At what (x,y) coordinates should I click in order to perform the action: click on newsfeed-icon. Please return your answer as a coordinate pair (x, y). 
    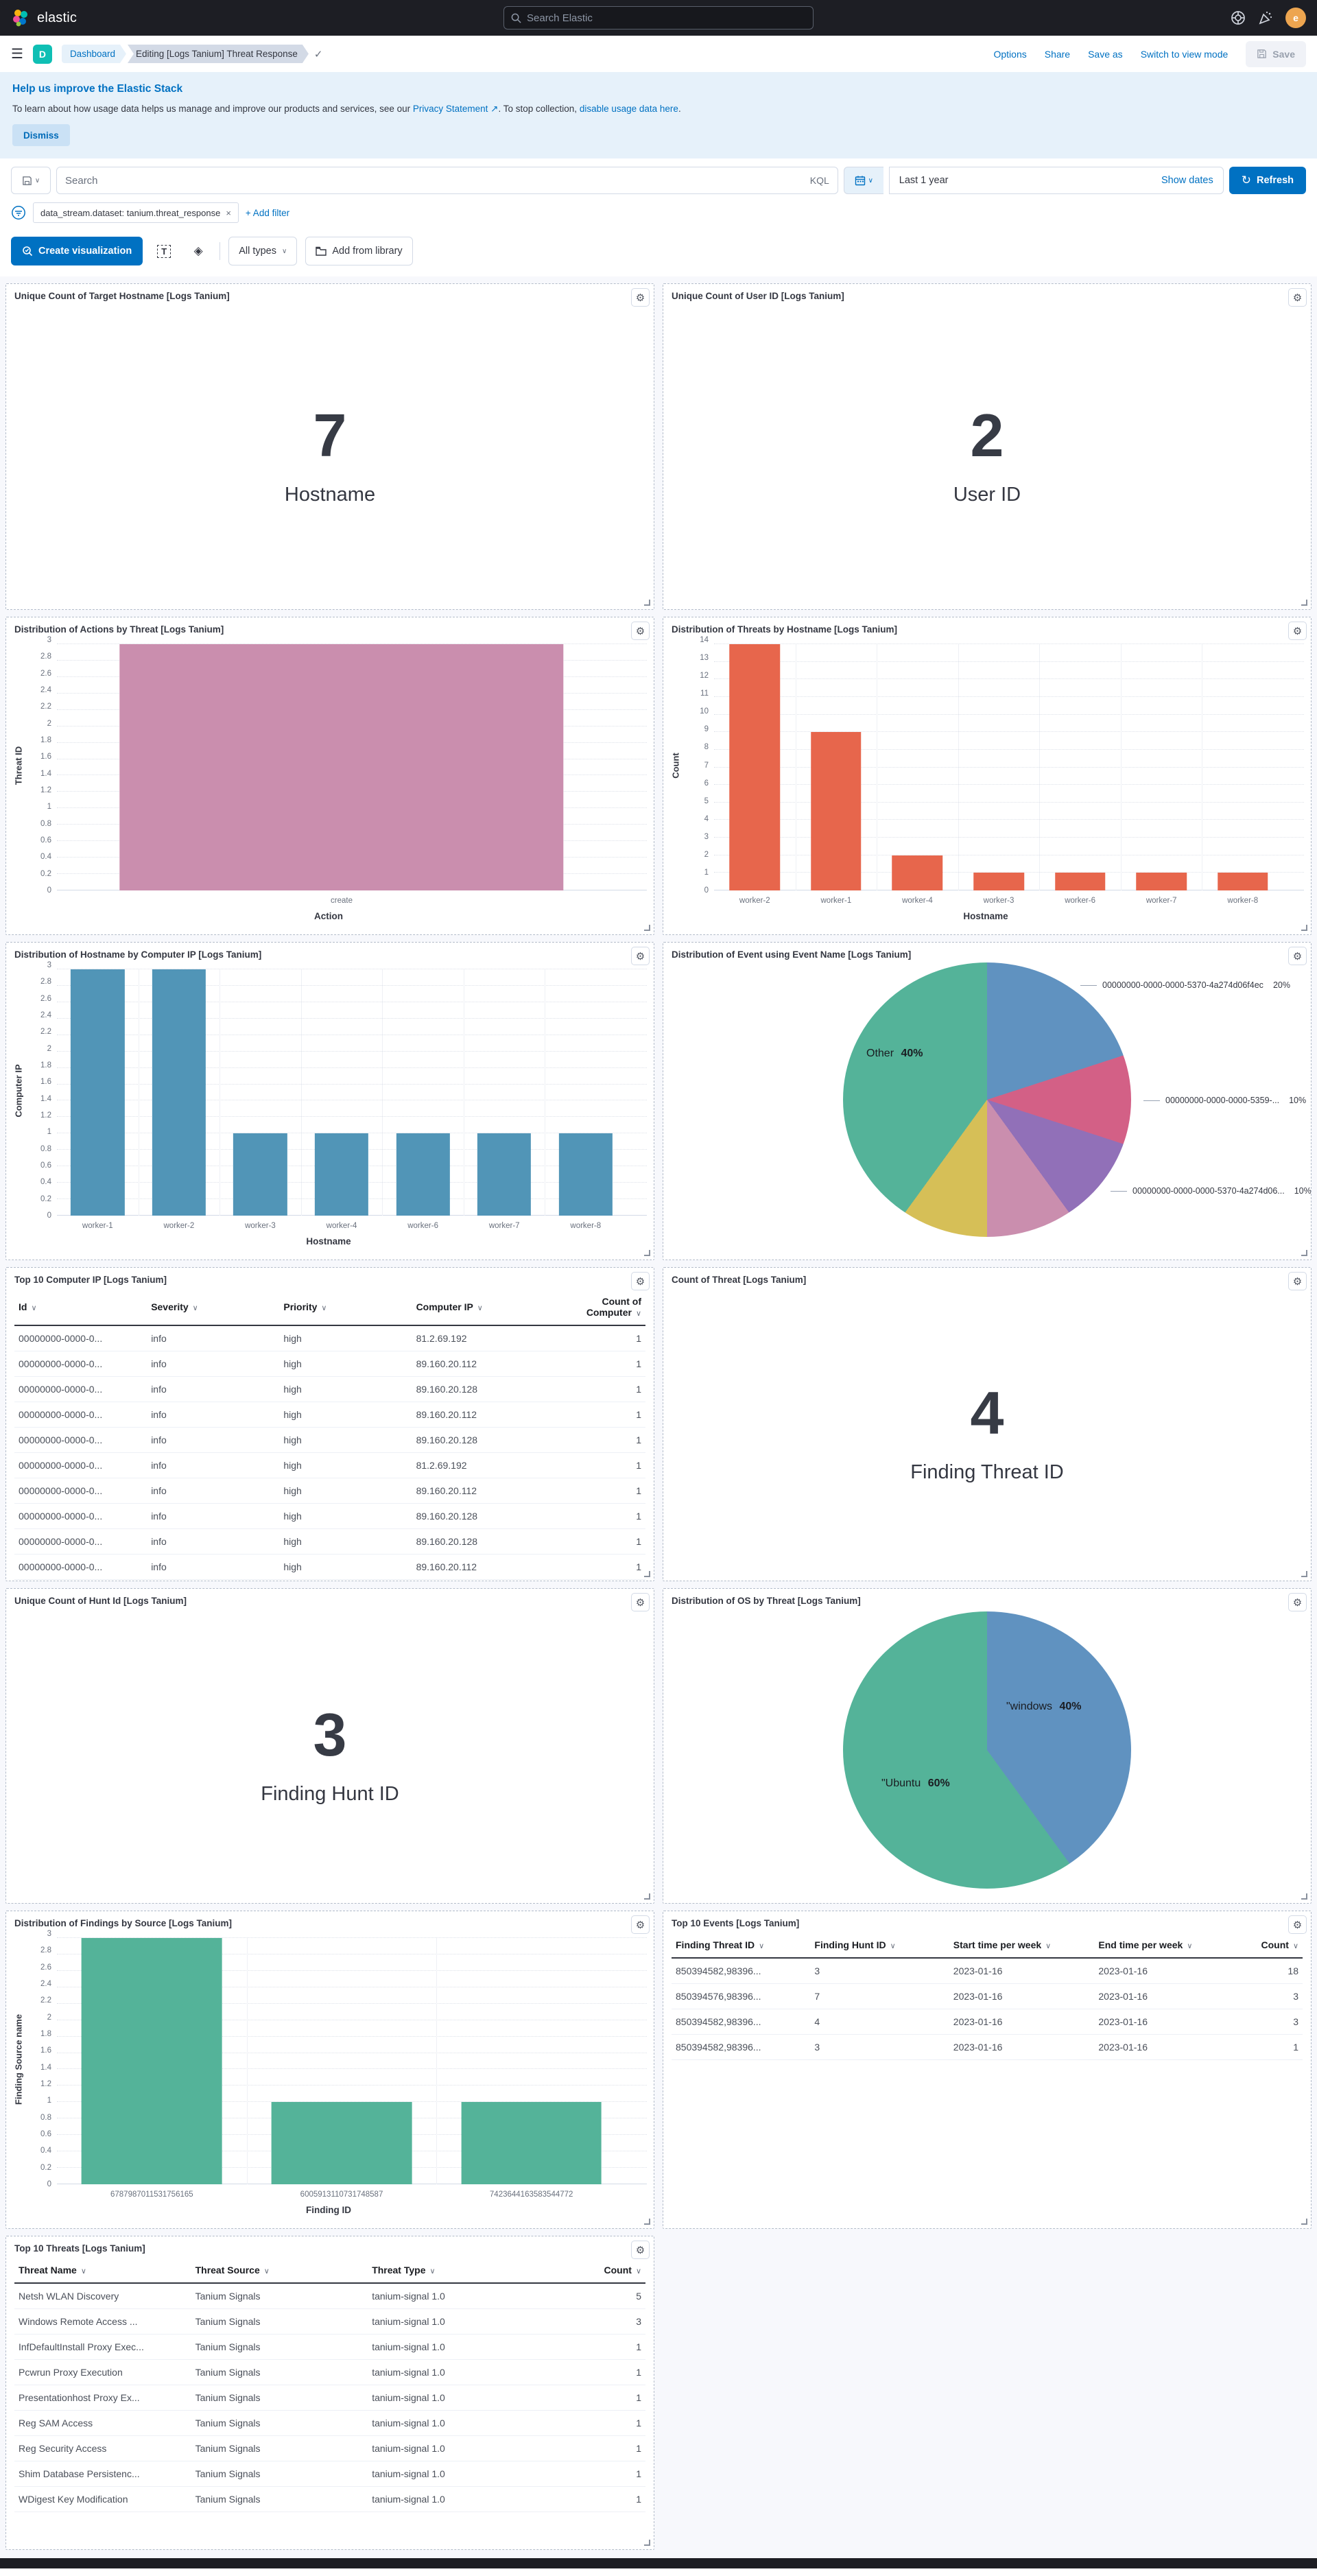
    Looking at the image, I should click on (1265, 17).